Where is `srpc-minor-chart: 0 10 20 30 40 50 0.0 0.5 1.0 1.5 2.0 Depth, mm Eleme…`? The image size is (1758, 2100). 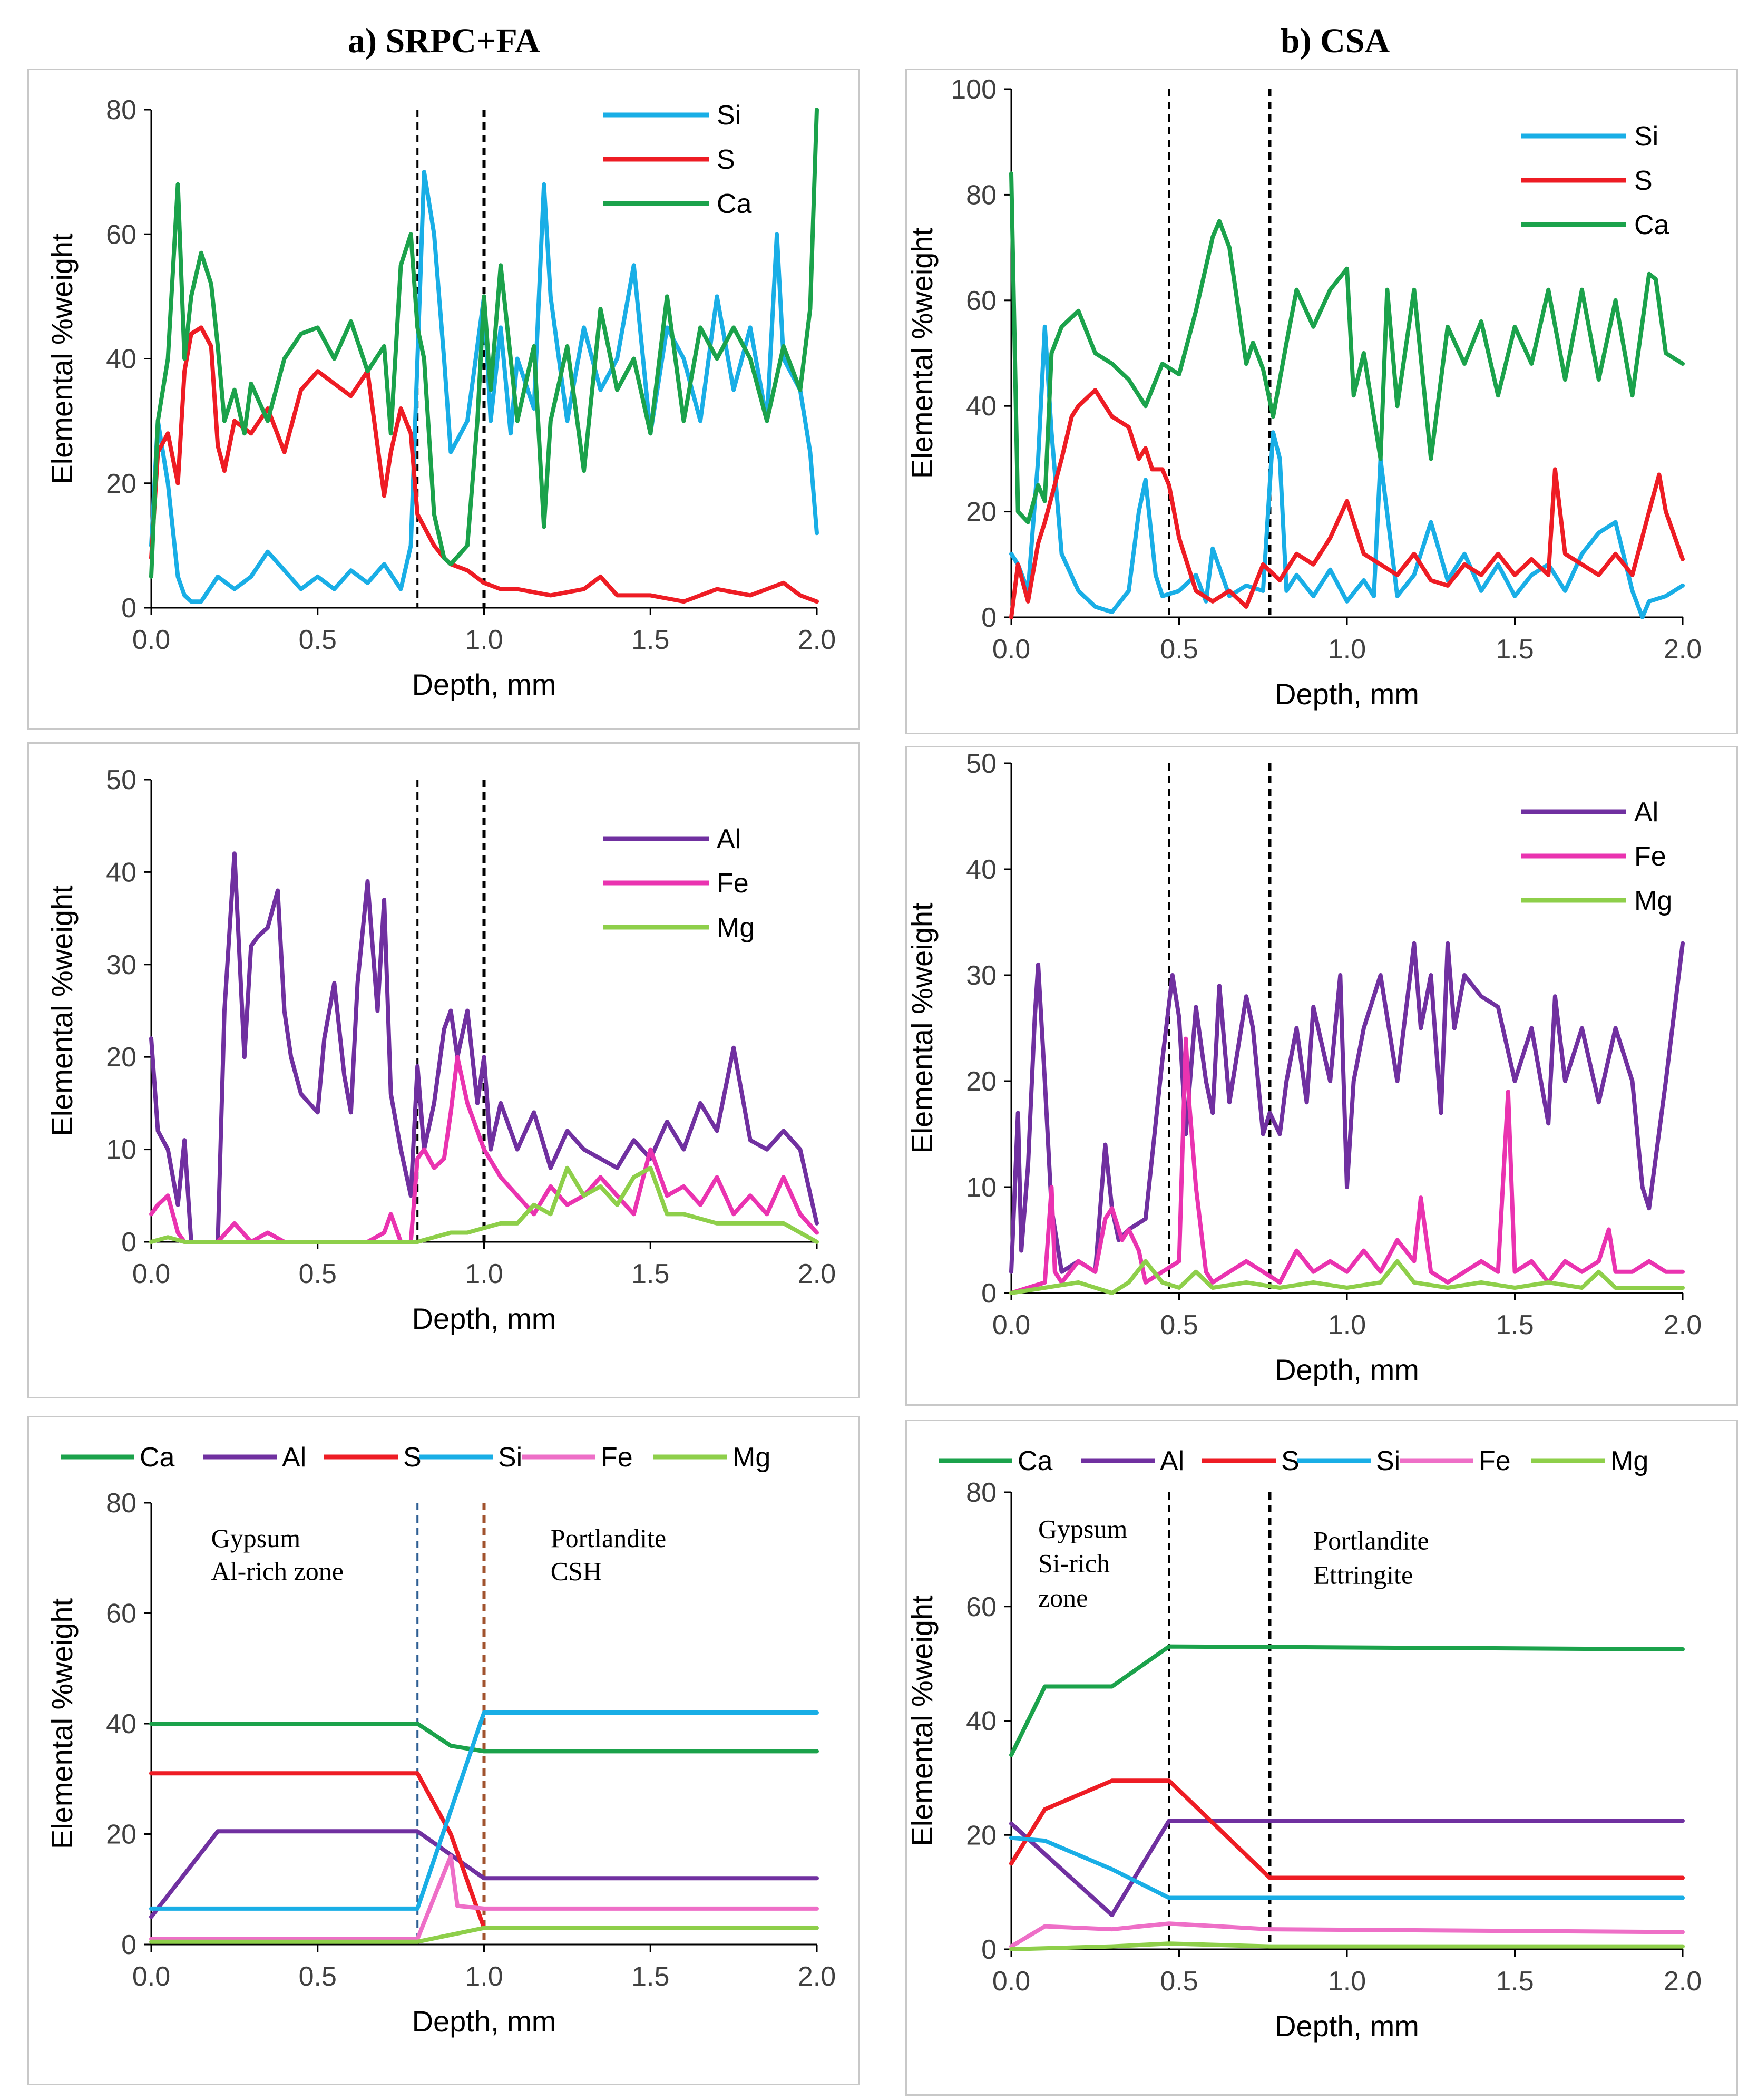
srpc-minor-chart: 0 10 20 30 40 50 0.0 0.5 1.0 1.5 2.0 Depth, mm Eleme… is located at coordinates (441, 1050).